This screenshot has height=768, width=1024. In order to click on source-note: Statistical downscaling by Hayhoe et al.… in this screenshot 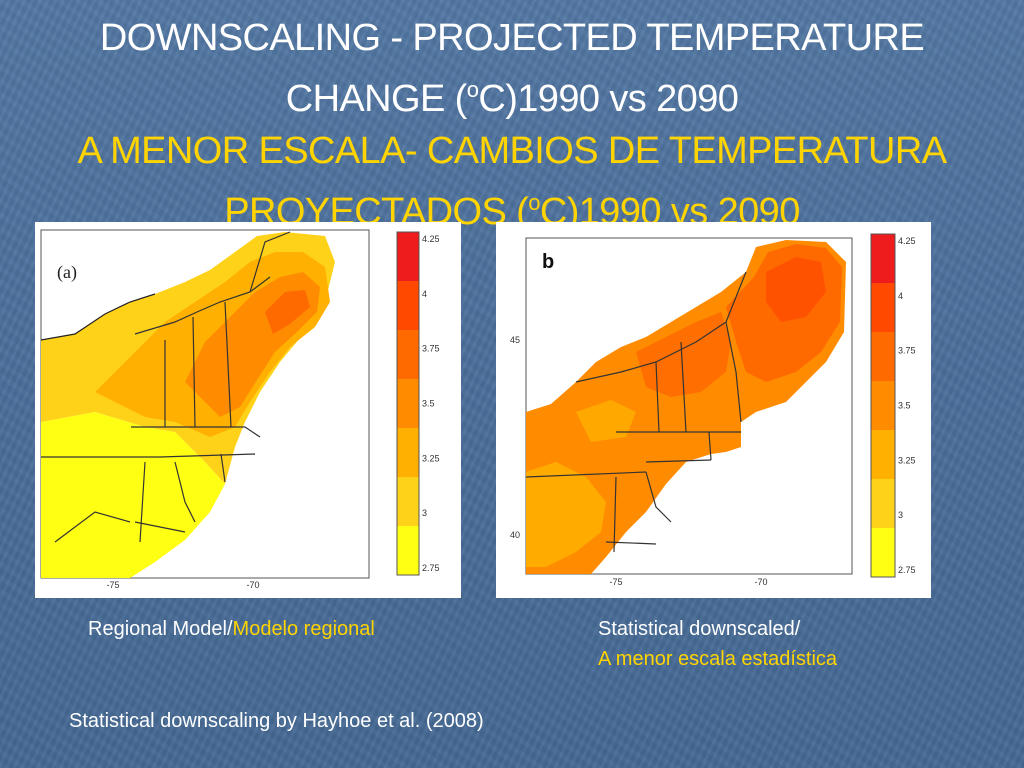, I will do `click(276, 721)`.